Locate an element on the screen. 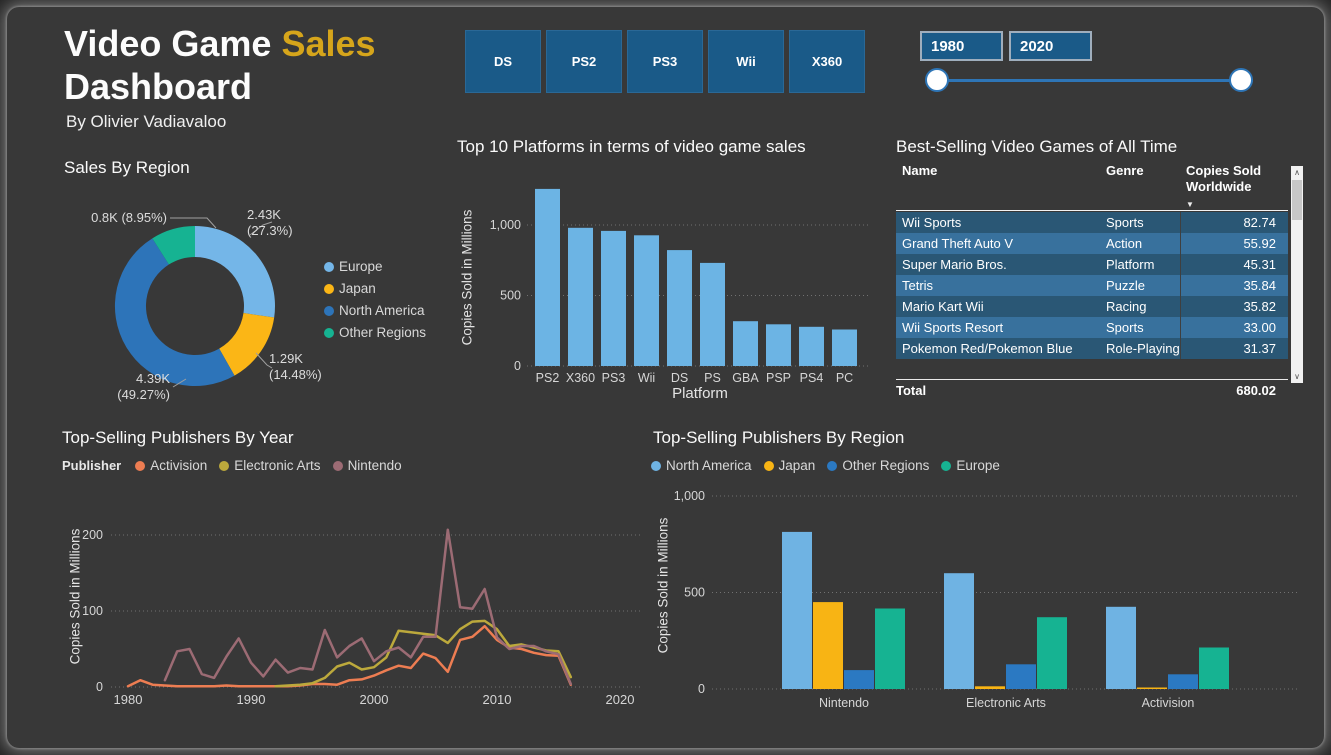 The image size is (1331, 755). platform-button-ps2: PS2 is located at coordinates (584, 61).